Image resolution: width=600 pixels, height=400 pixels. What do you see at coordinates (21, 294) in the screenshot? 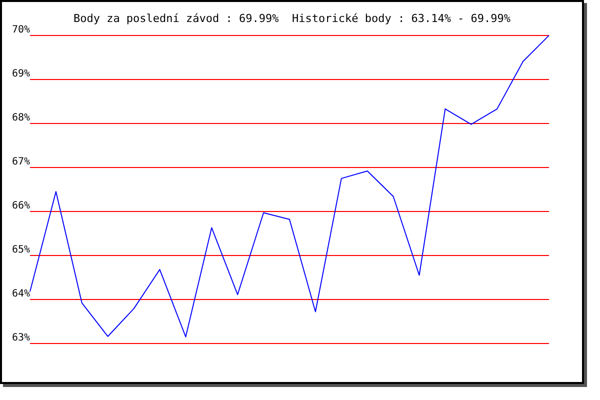
I see `y-tick-label: 64%` at bounding box center [21, 294].